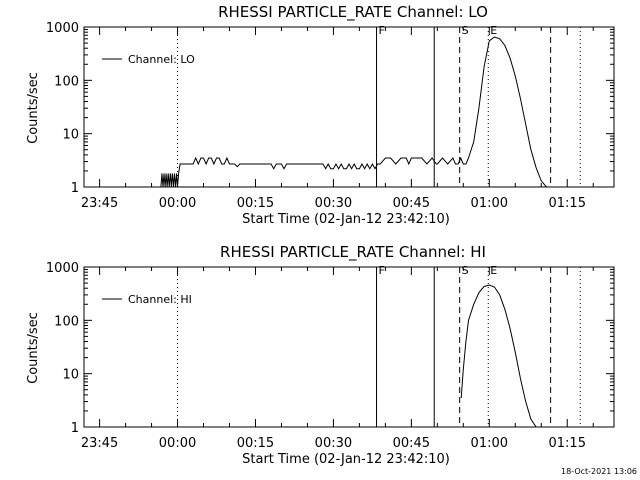 This screenshot has height=480, width=640. What do you see at coordinates (382, 270) in the screenshot?
I see `hi-event-marker-label: F` at bounding box center [382, 270].